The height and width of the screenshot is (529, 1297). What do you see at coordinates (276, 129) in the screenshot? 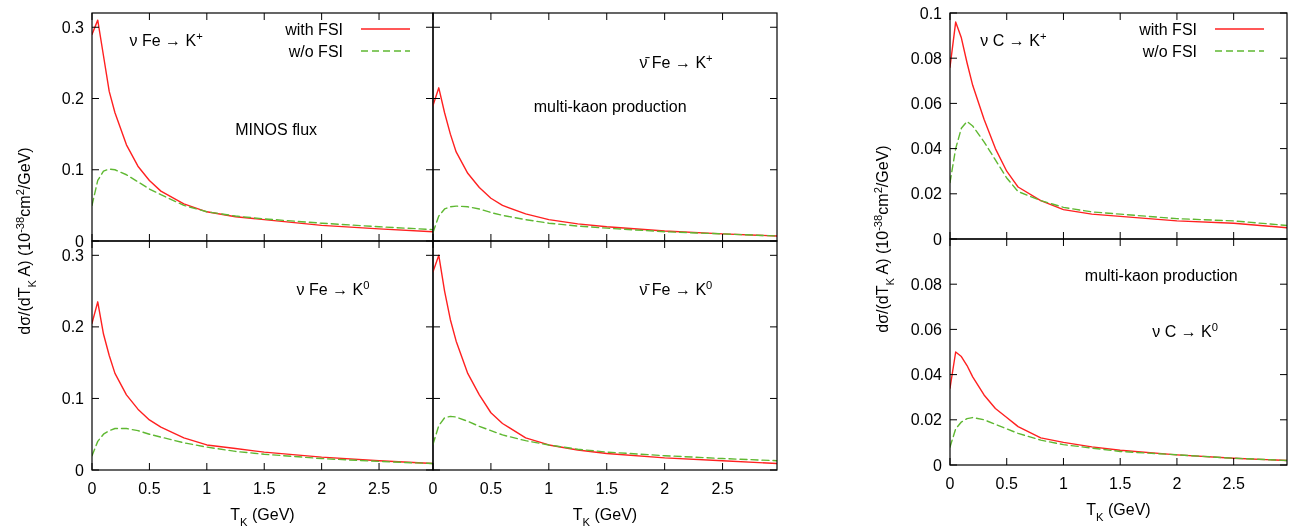
I see `annotation: MINOS flux` at bounding box center [276, 129].